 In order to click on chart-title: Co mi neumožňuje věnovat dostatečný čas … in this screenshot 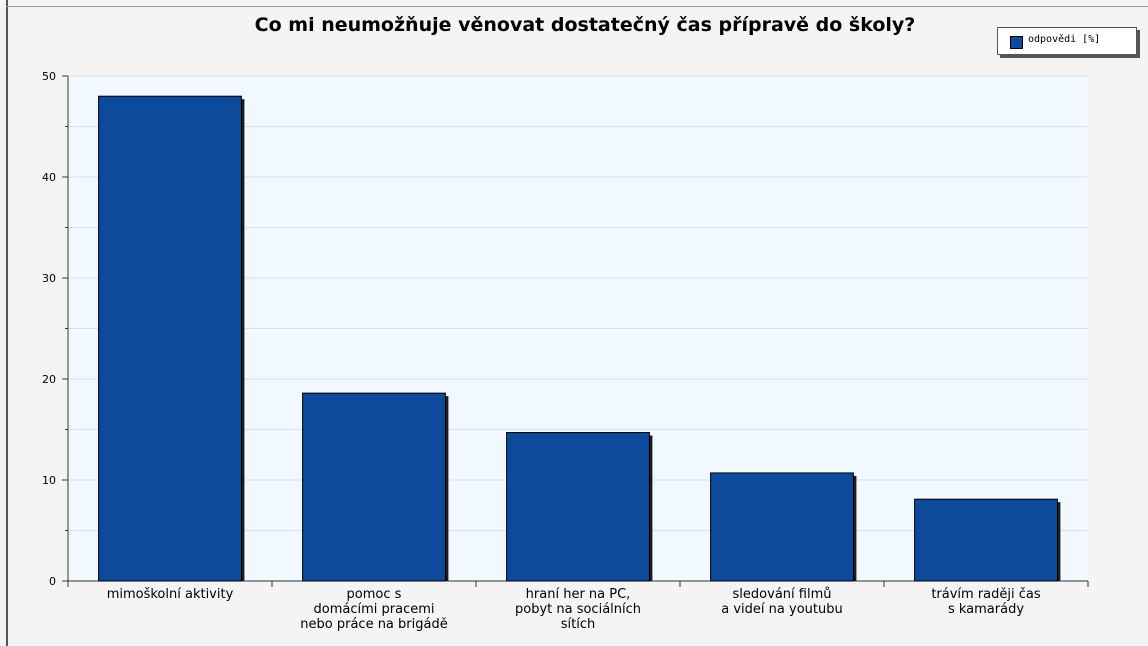, I will do `click(585, 25)`.